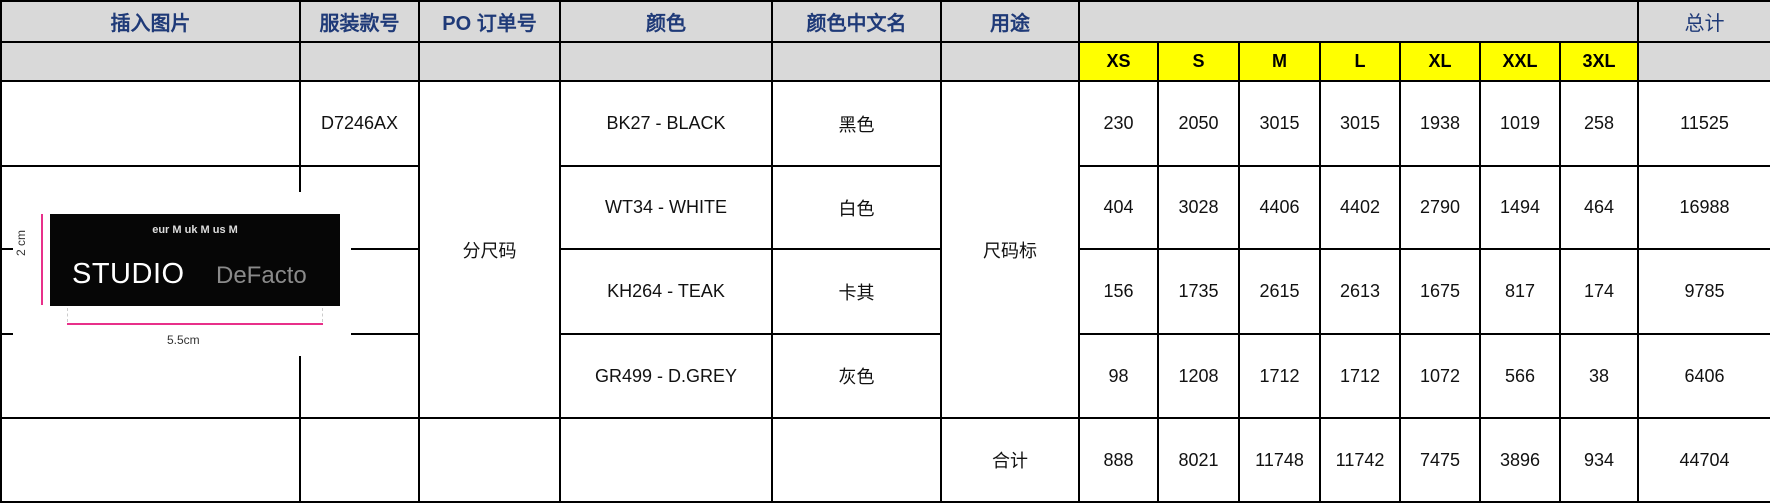  What do you see at coordinates (1279, 61) in the screenshot?
I see `size-m: M` at bounding box center [1279, 61].